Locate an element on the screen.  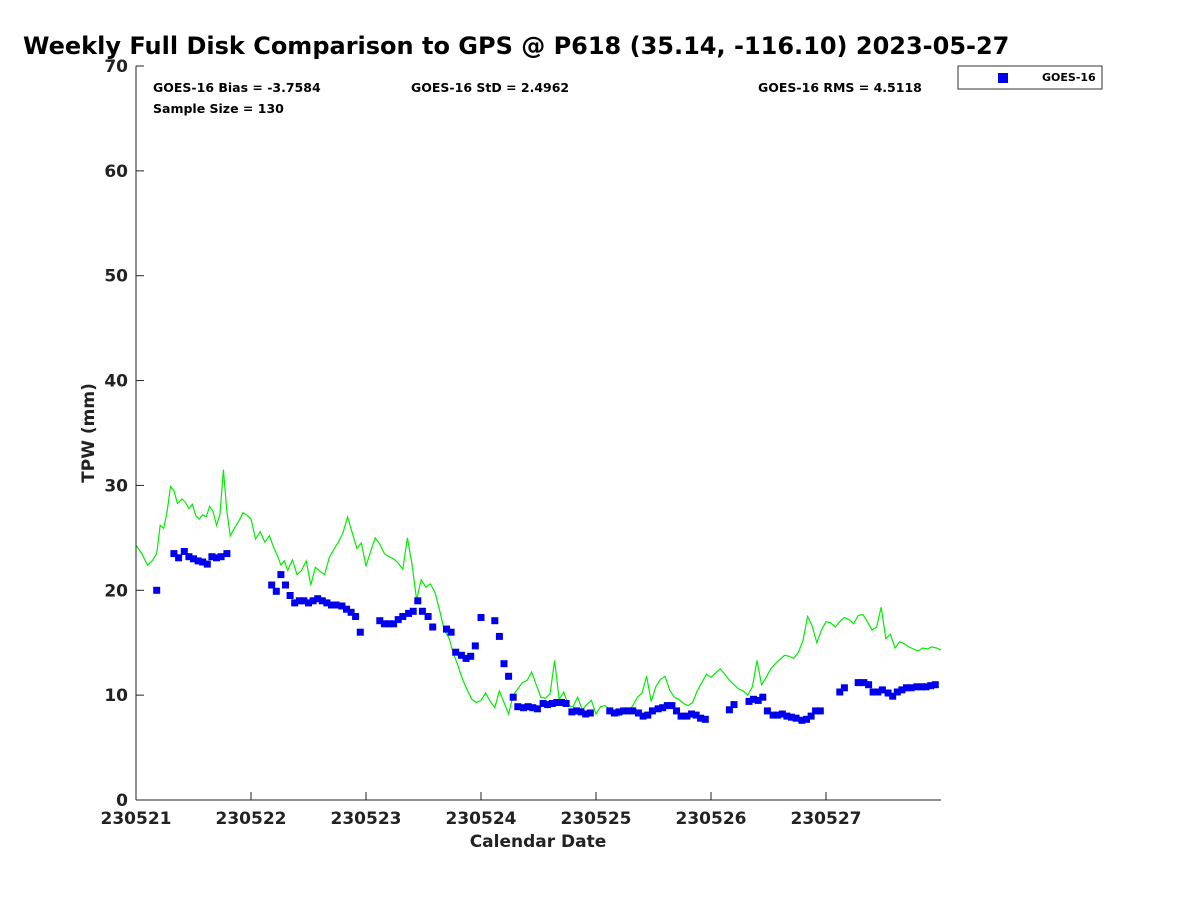
y-axis-label: TPW (mm) is located at coordinates (89, 433).